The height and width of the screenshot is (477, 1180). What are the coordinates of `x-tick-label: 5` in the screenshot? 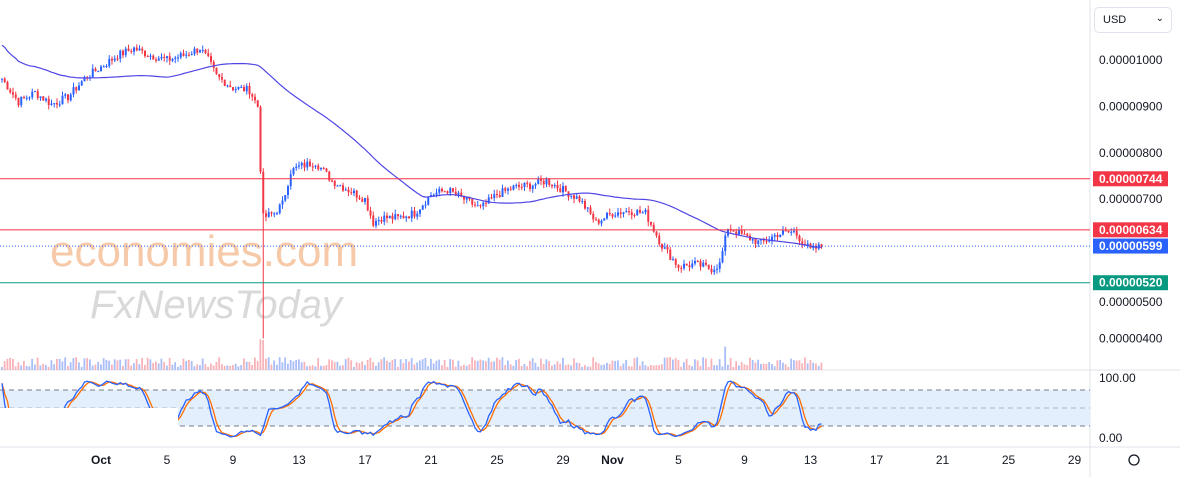 It's located at (167, 460).